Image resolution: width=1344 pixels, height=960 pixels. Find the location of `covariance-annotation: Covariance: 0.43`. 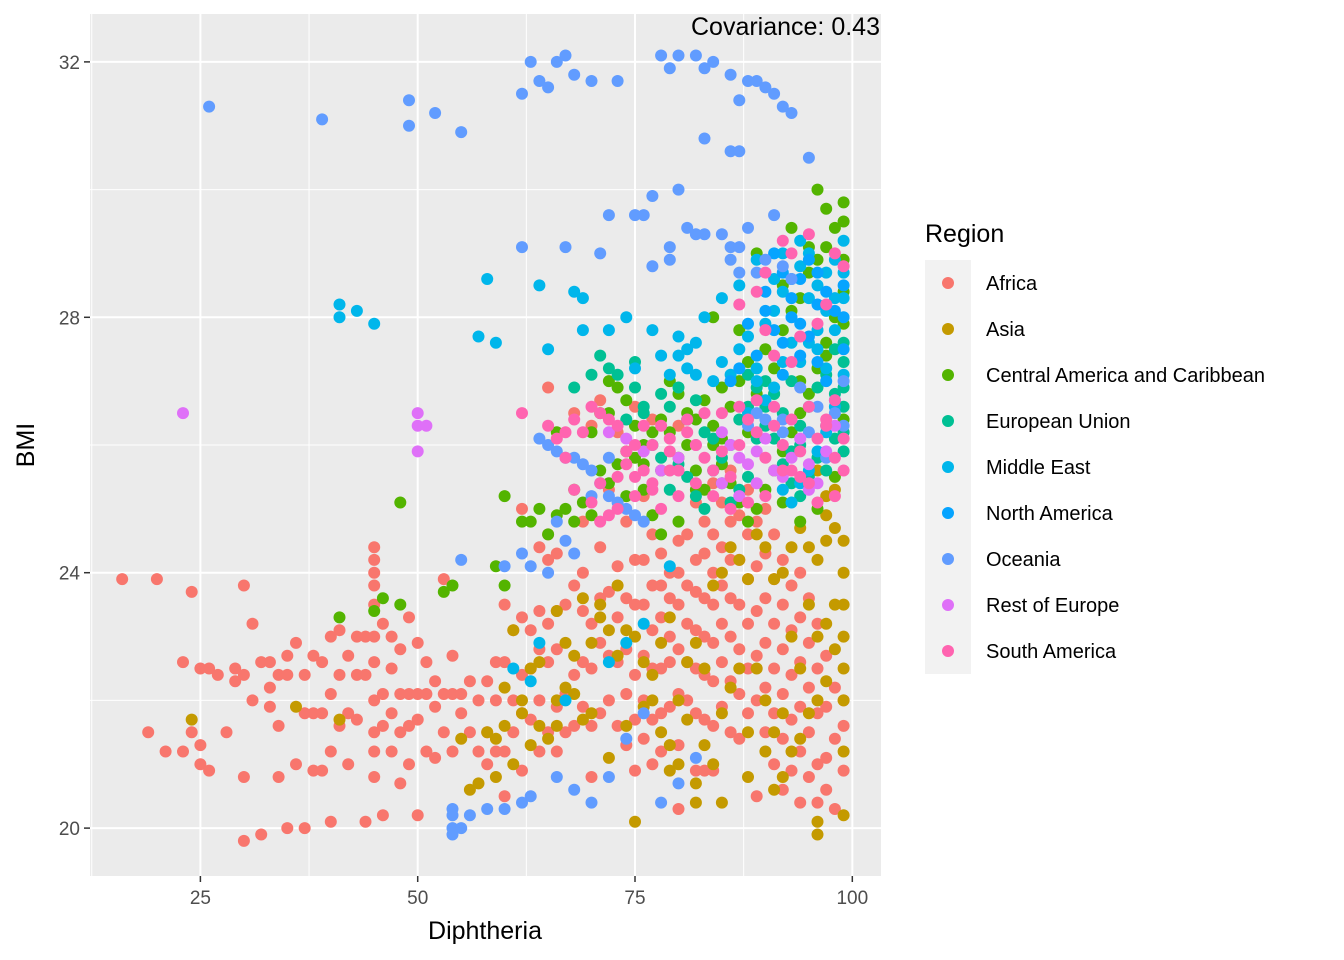

covariance-annotation: Covariance: 0.43 is located at coordinates (785, 27).